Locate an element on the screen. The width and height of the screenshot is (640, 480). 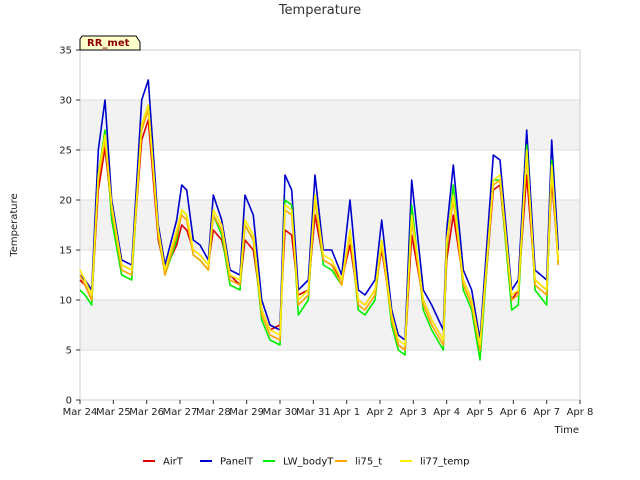
legend-label: LW_bodyT is located at coordinates (308, 462).